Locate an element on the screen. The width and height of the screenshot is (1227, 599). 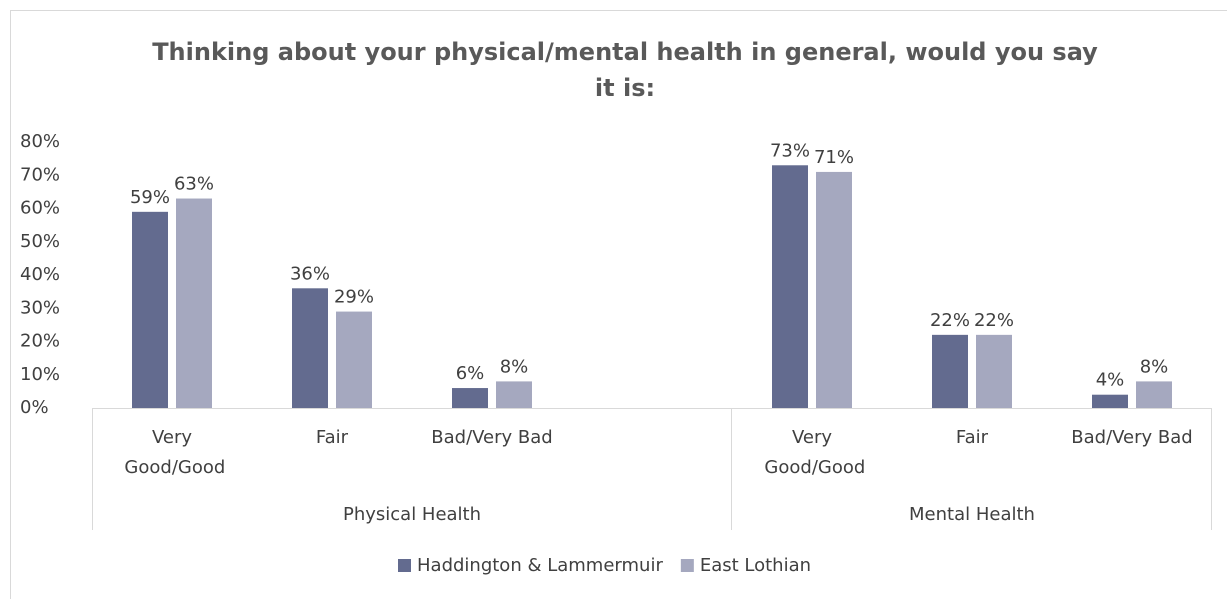
y-tick-label: 80% is located at coordinates (40, 141).